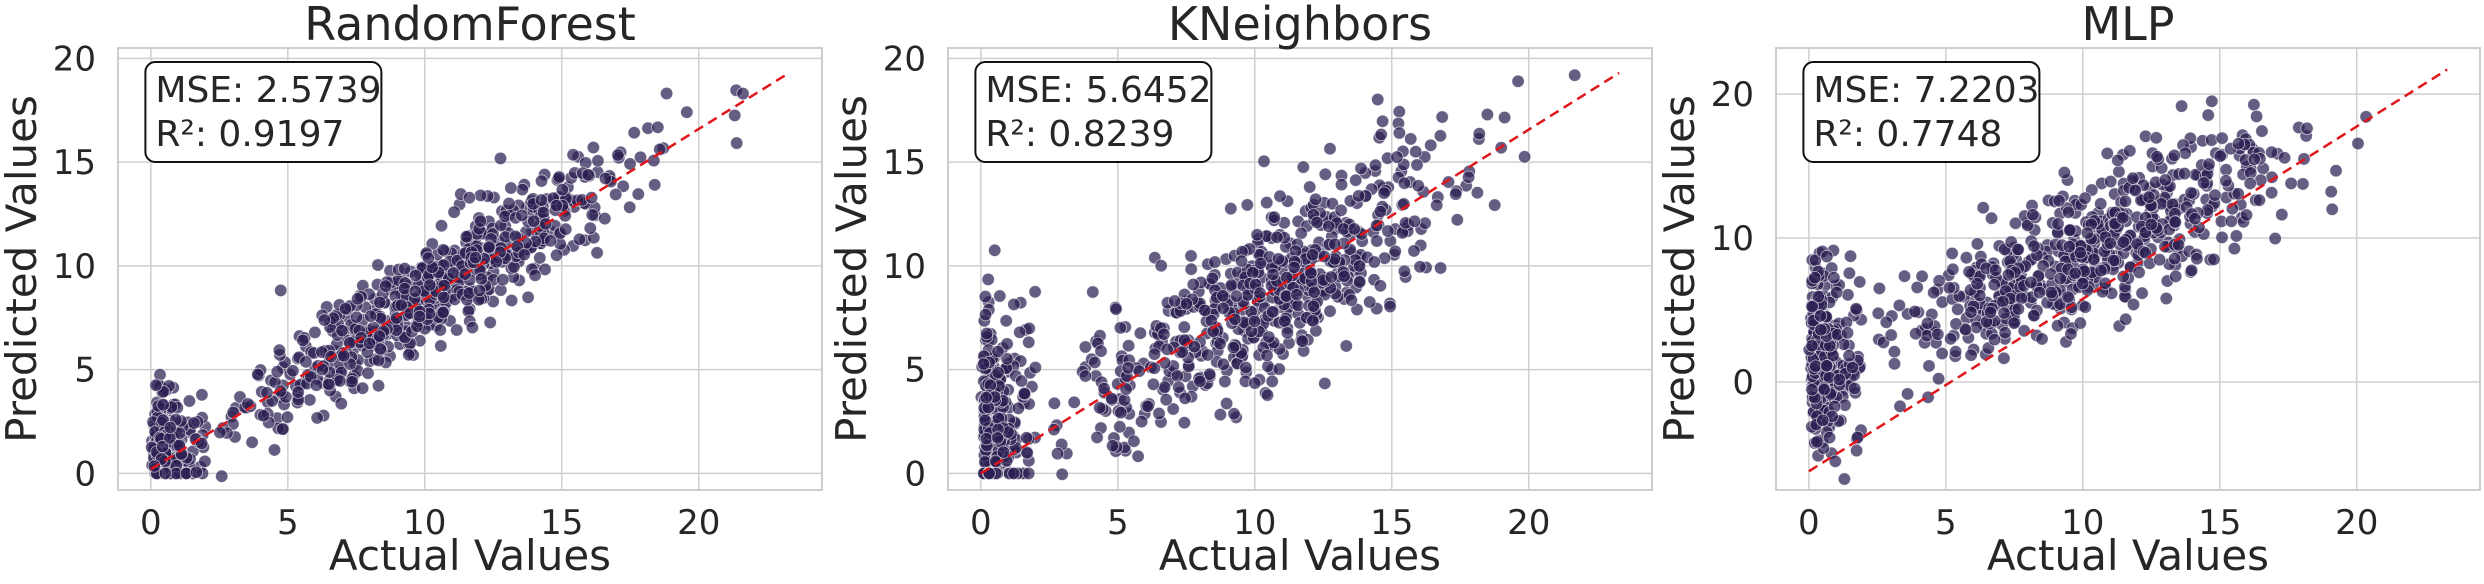  I want to click on mse-text: MSE: 7.2203, so click(1926, 90).